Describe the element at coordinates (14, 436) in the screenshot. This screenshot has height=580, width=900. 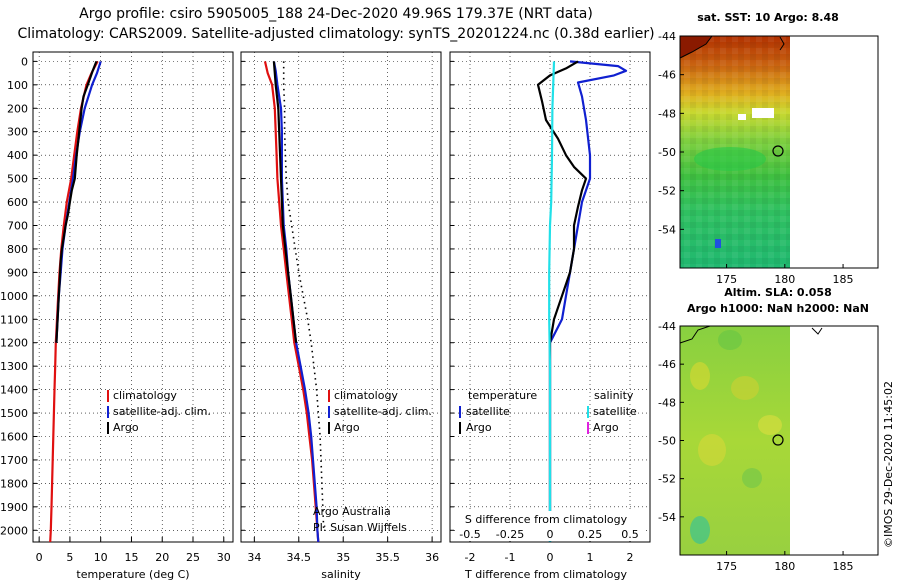
I see `depth-tick-label: 1600` at that location.